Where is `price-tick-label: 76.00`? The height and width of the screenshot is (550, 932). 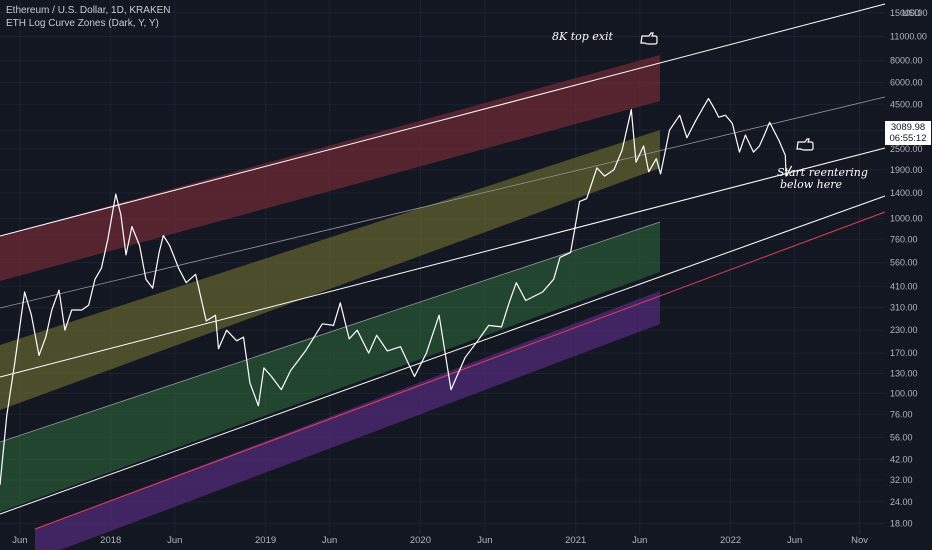
price-tick-label: 76.00 is located at coordinates (901, 414).